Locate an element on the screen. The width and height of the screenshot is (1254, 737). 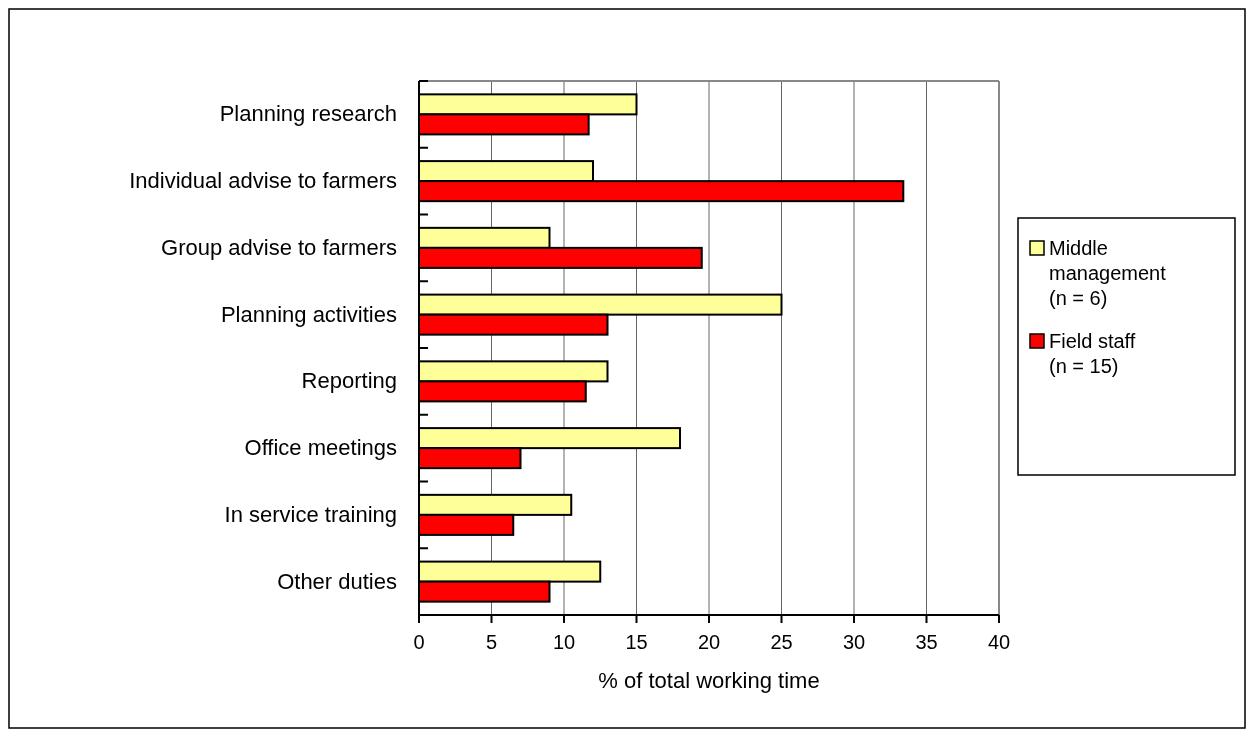
legend-label: Field staff (n = 15) is located at coordinates (1092, 353).